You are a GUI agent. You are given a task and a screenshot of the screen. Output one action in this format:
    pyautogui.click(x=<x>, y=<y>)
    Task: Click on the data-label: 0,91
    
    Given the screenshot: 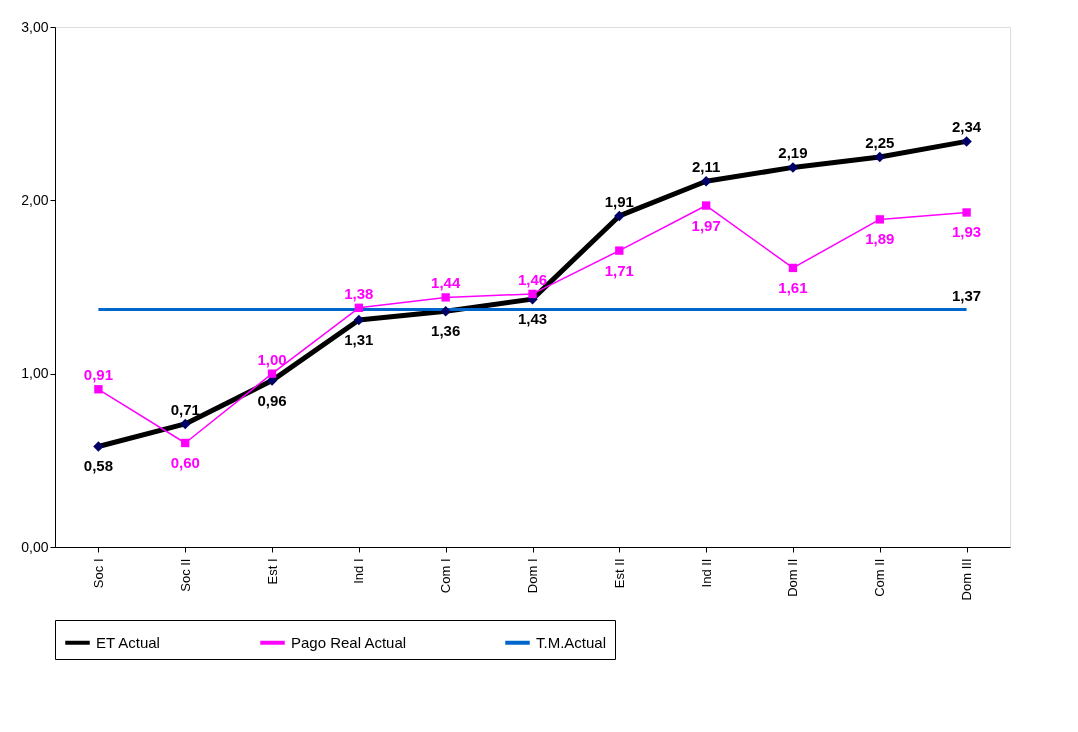 What is the action you would take?
    pyautogui.click(x=98, y=375)
    